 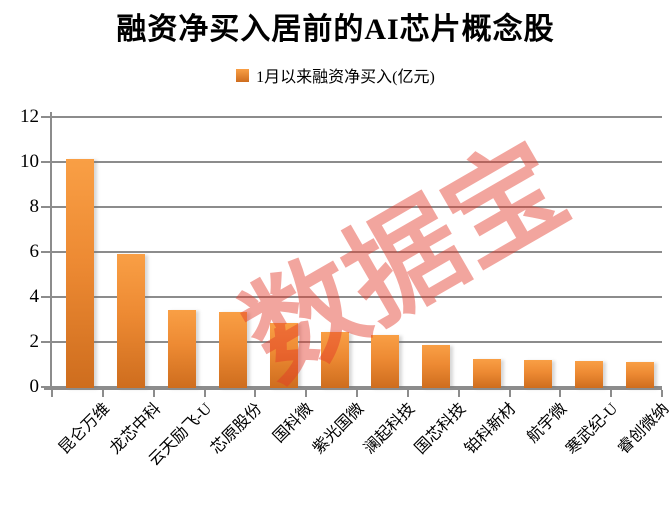 What do you see at coordinates (84, 429) in the screenshot?
I see `x-label-昆仑万维: 昆仑万维` at bounding box center [84, 429].